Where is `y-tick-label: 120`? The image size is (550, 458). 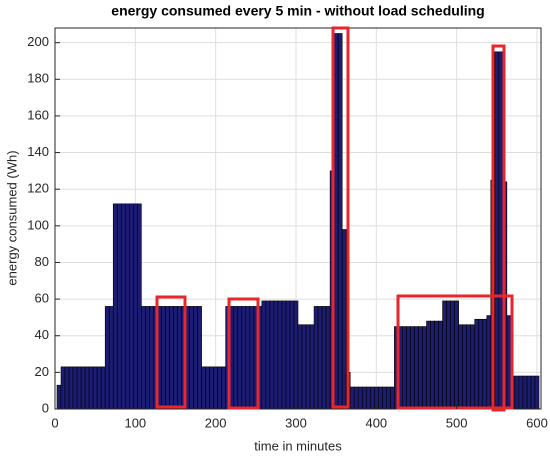 y-tick-label: 120 is located at coordinates (38, 188).